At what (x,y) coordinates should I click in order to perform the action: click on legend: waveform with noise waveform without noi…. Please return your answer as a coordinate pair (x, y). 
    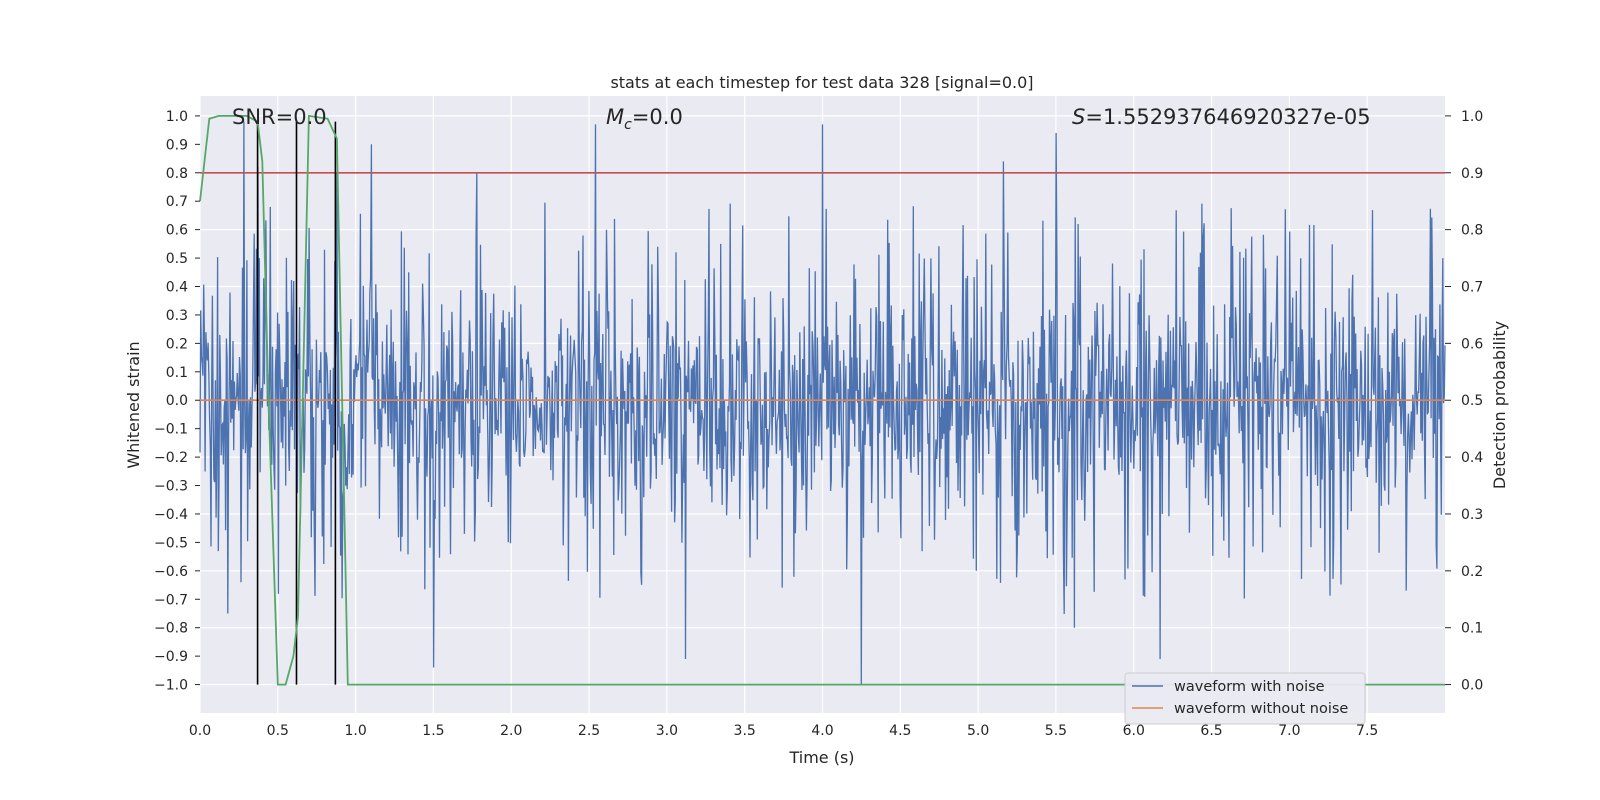
    Looking at the image, I should click on (1245, 698).